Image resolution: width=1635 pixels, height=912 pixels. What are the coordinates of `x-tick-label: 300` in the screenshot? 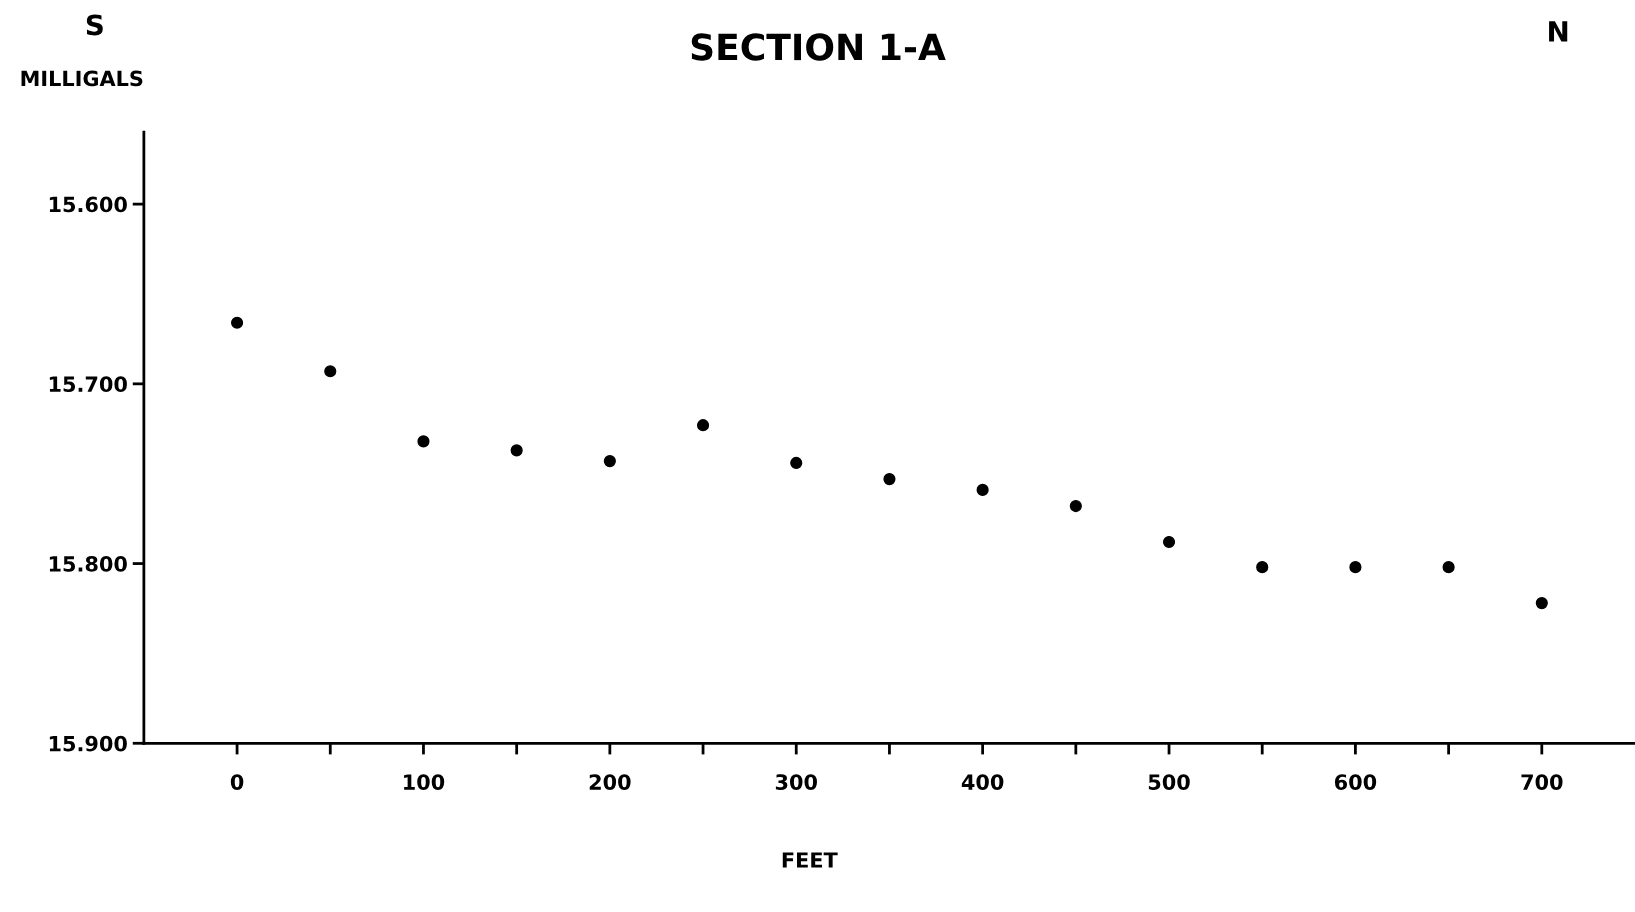 It's located at (796, 782).